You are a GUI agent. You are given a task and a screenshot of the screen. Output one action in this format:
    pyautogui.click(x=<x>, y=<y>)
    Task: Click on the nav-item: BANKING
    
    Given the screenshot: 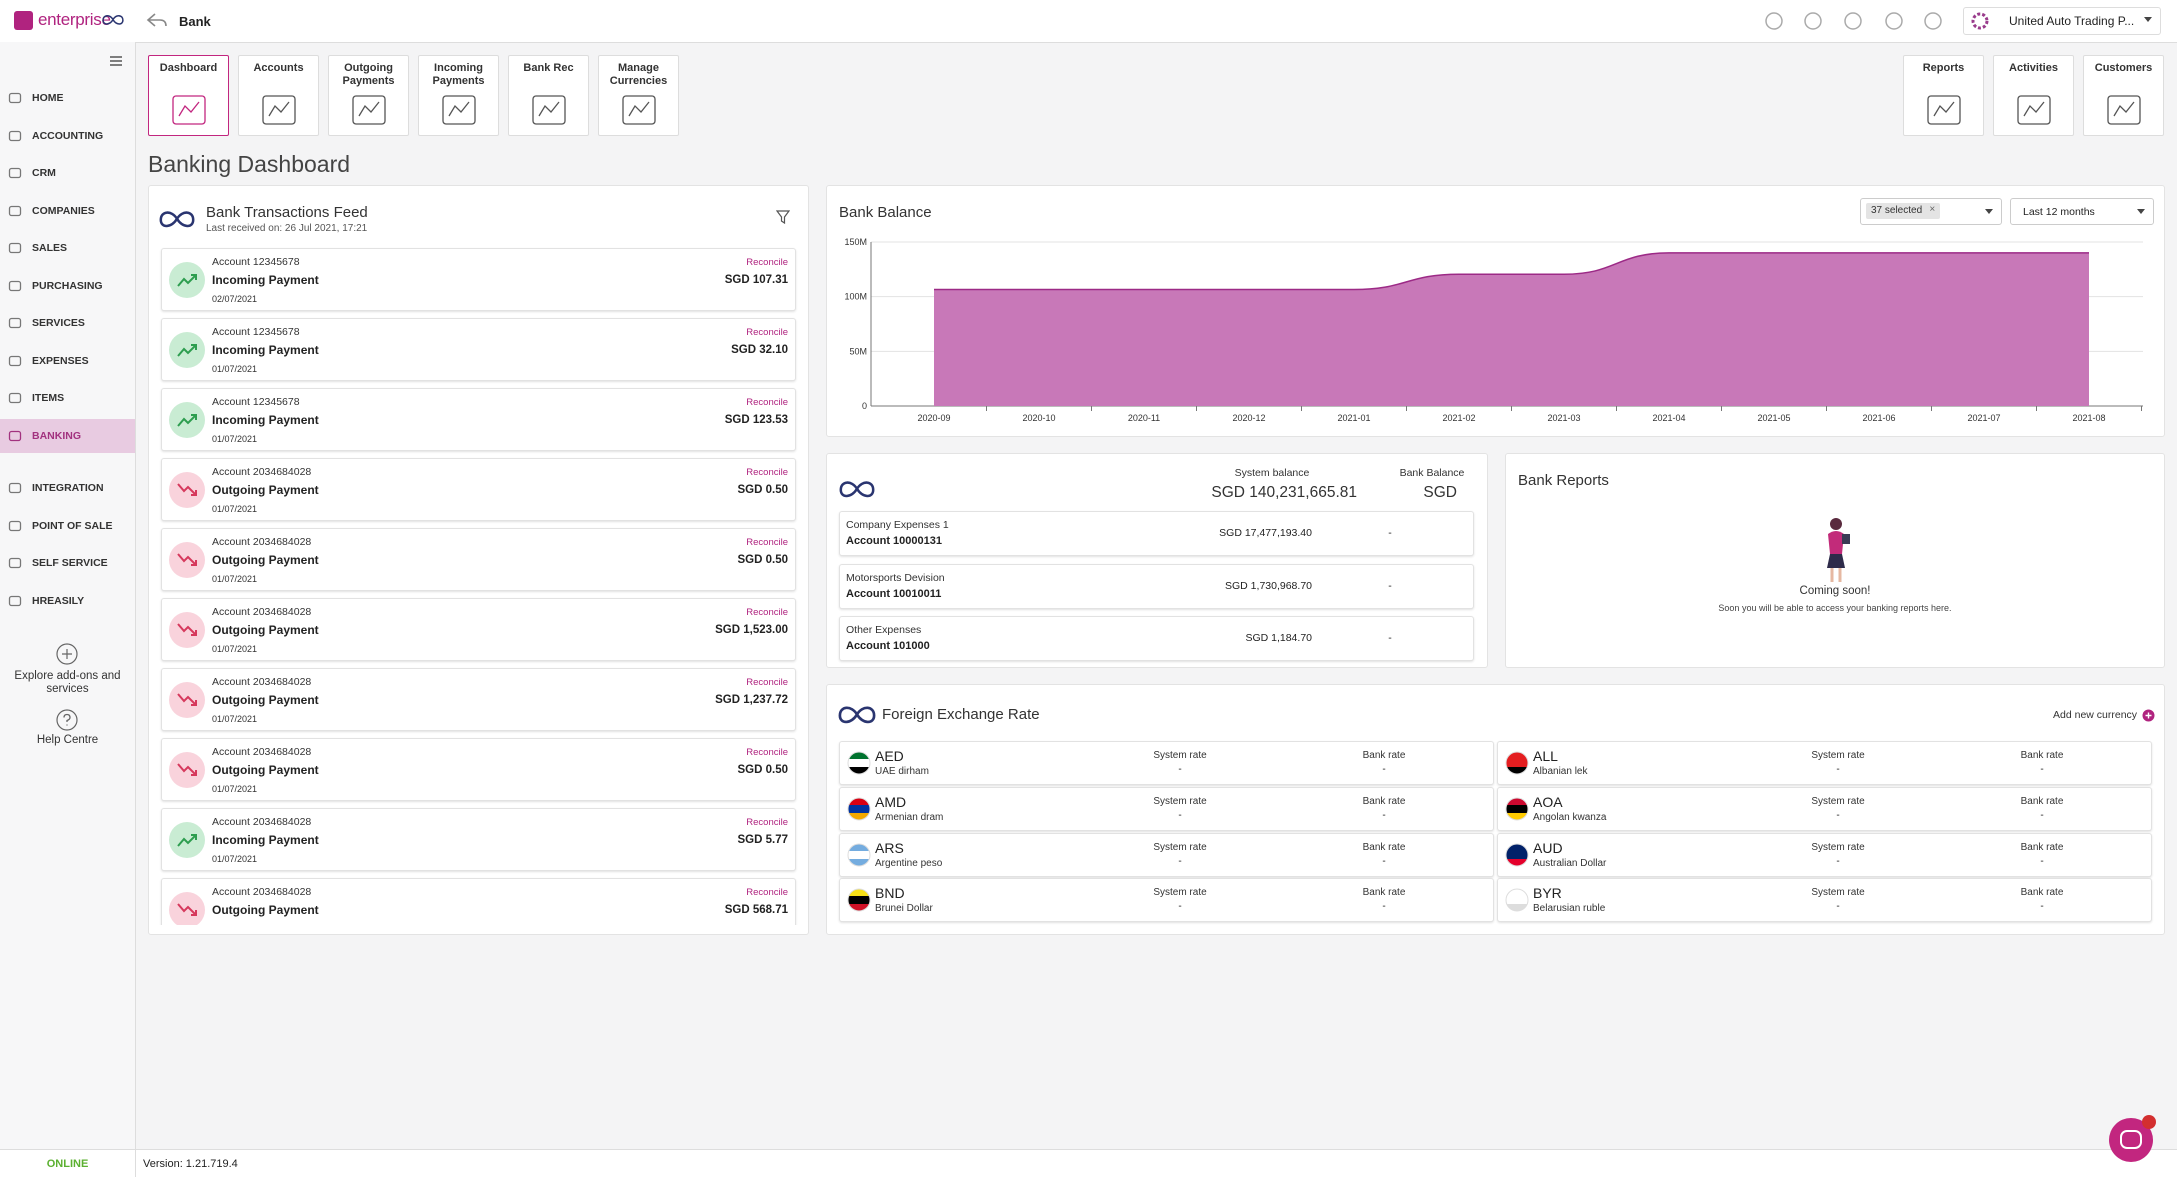 What is the action you would take?
    pyautogui.click(x=67, y=435)
    